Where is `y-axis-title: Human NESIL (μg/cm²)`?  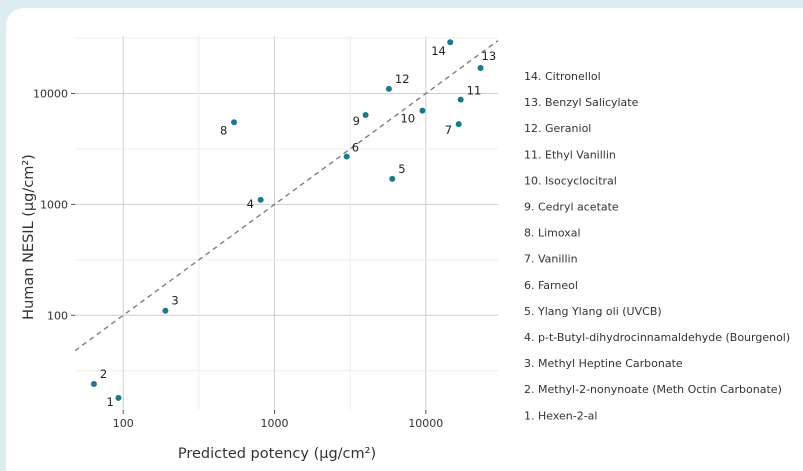 y-axis-title: Human NESIL (μg/cm²) is located at coordinates (29, 237).